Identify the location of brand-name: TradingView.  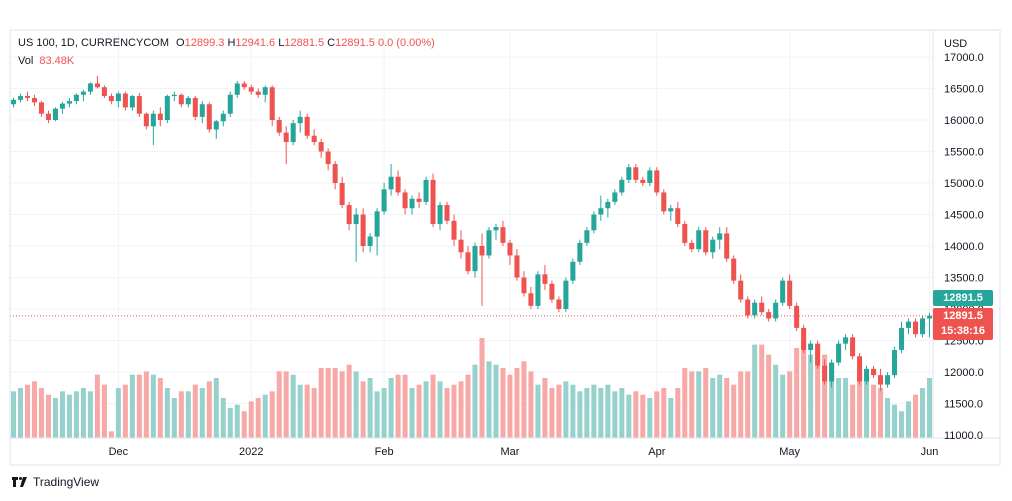
(66, 482).